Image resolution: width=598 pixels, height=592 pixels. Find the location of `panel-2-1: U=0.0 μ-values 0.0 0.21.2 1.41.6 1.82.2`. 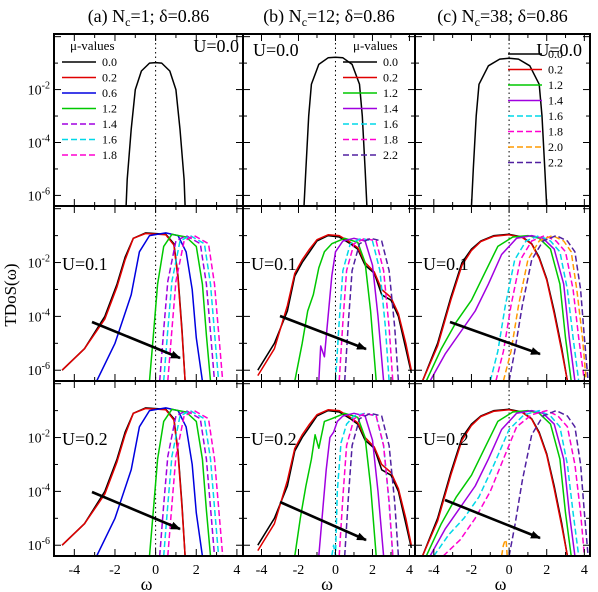

panel-2-1: U=0.0 μ-values 0.0 0.21.2 1.41.6 1.82.2 is located at coordinates (329, 120).